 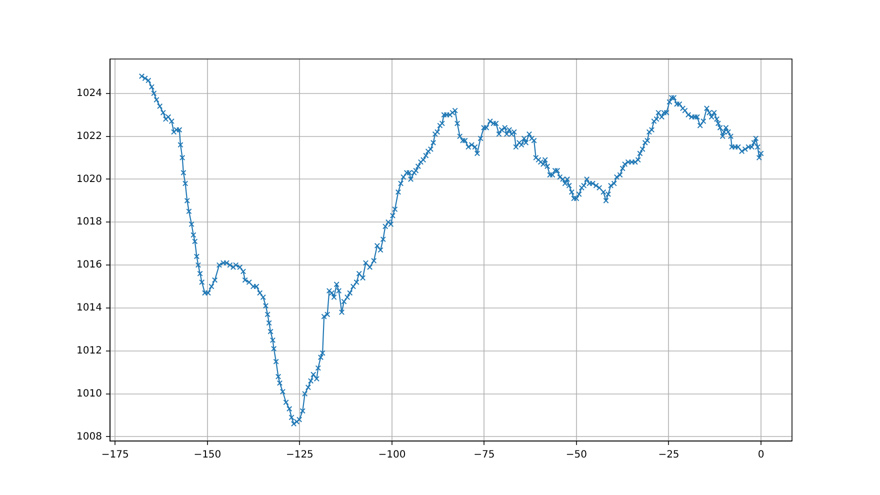 I want to click on x-tick-label: −150, so click(x=208, y=455).